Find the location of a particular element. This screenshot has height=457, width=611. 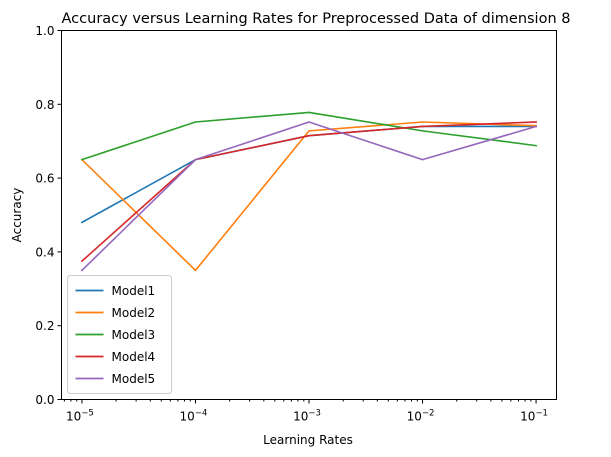

legend: Model1 Model2 Model3 Model4 Model5 is located at coordinates (119, 334).